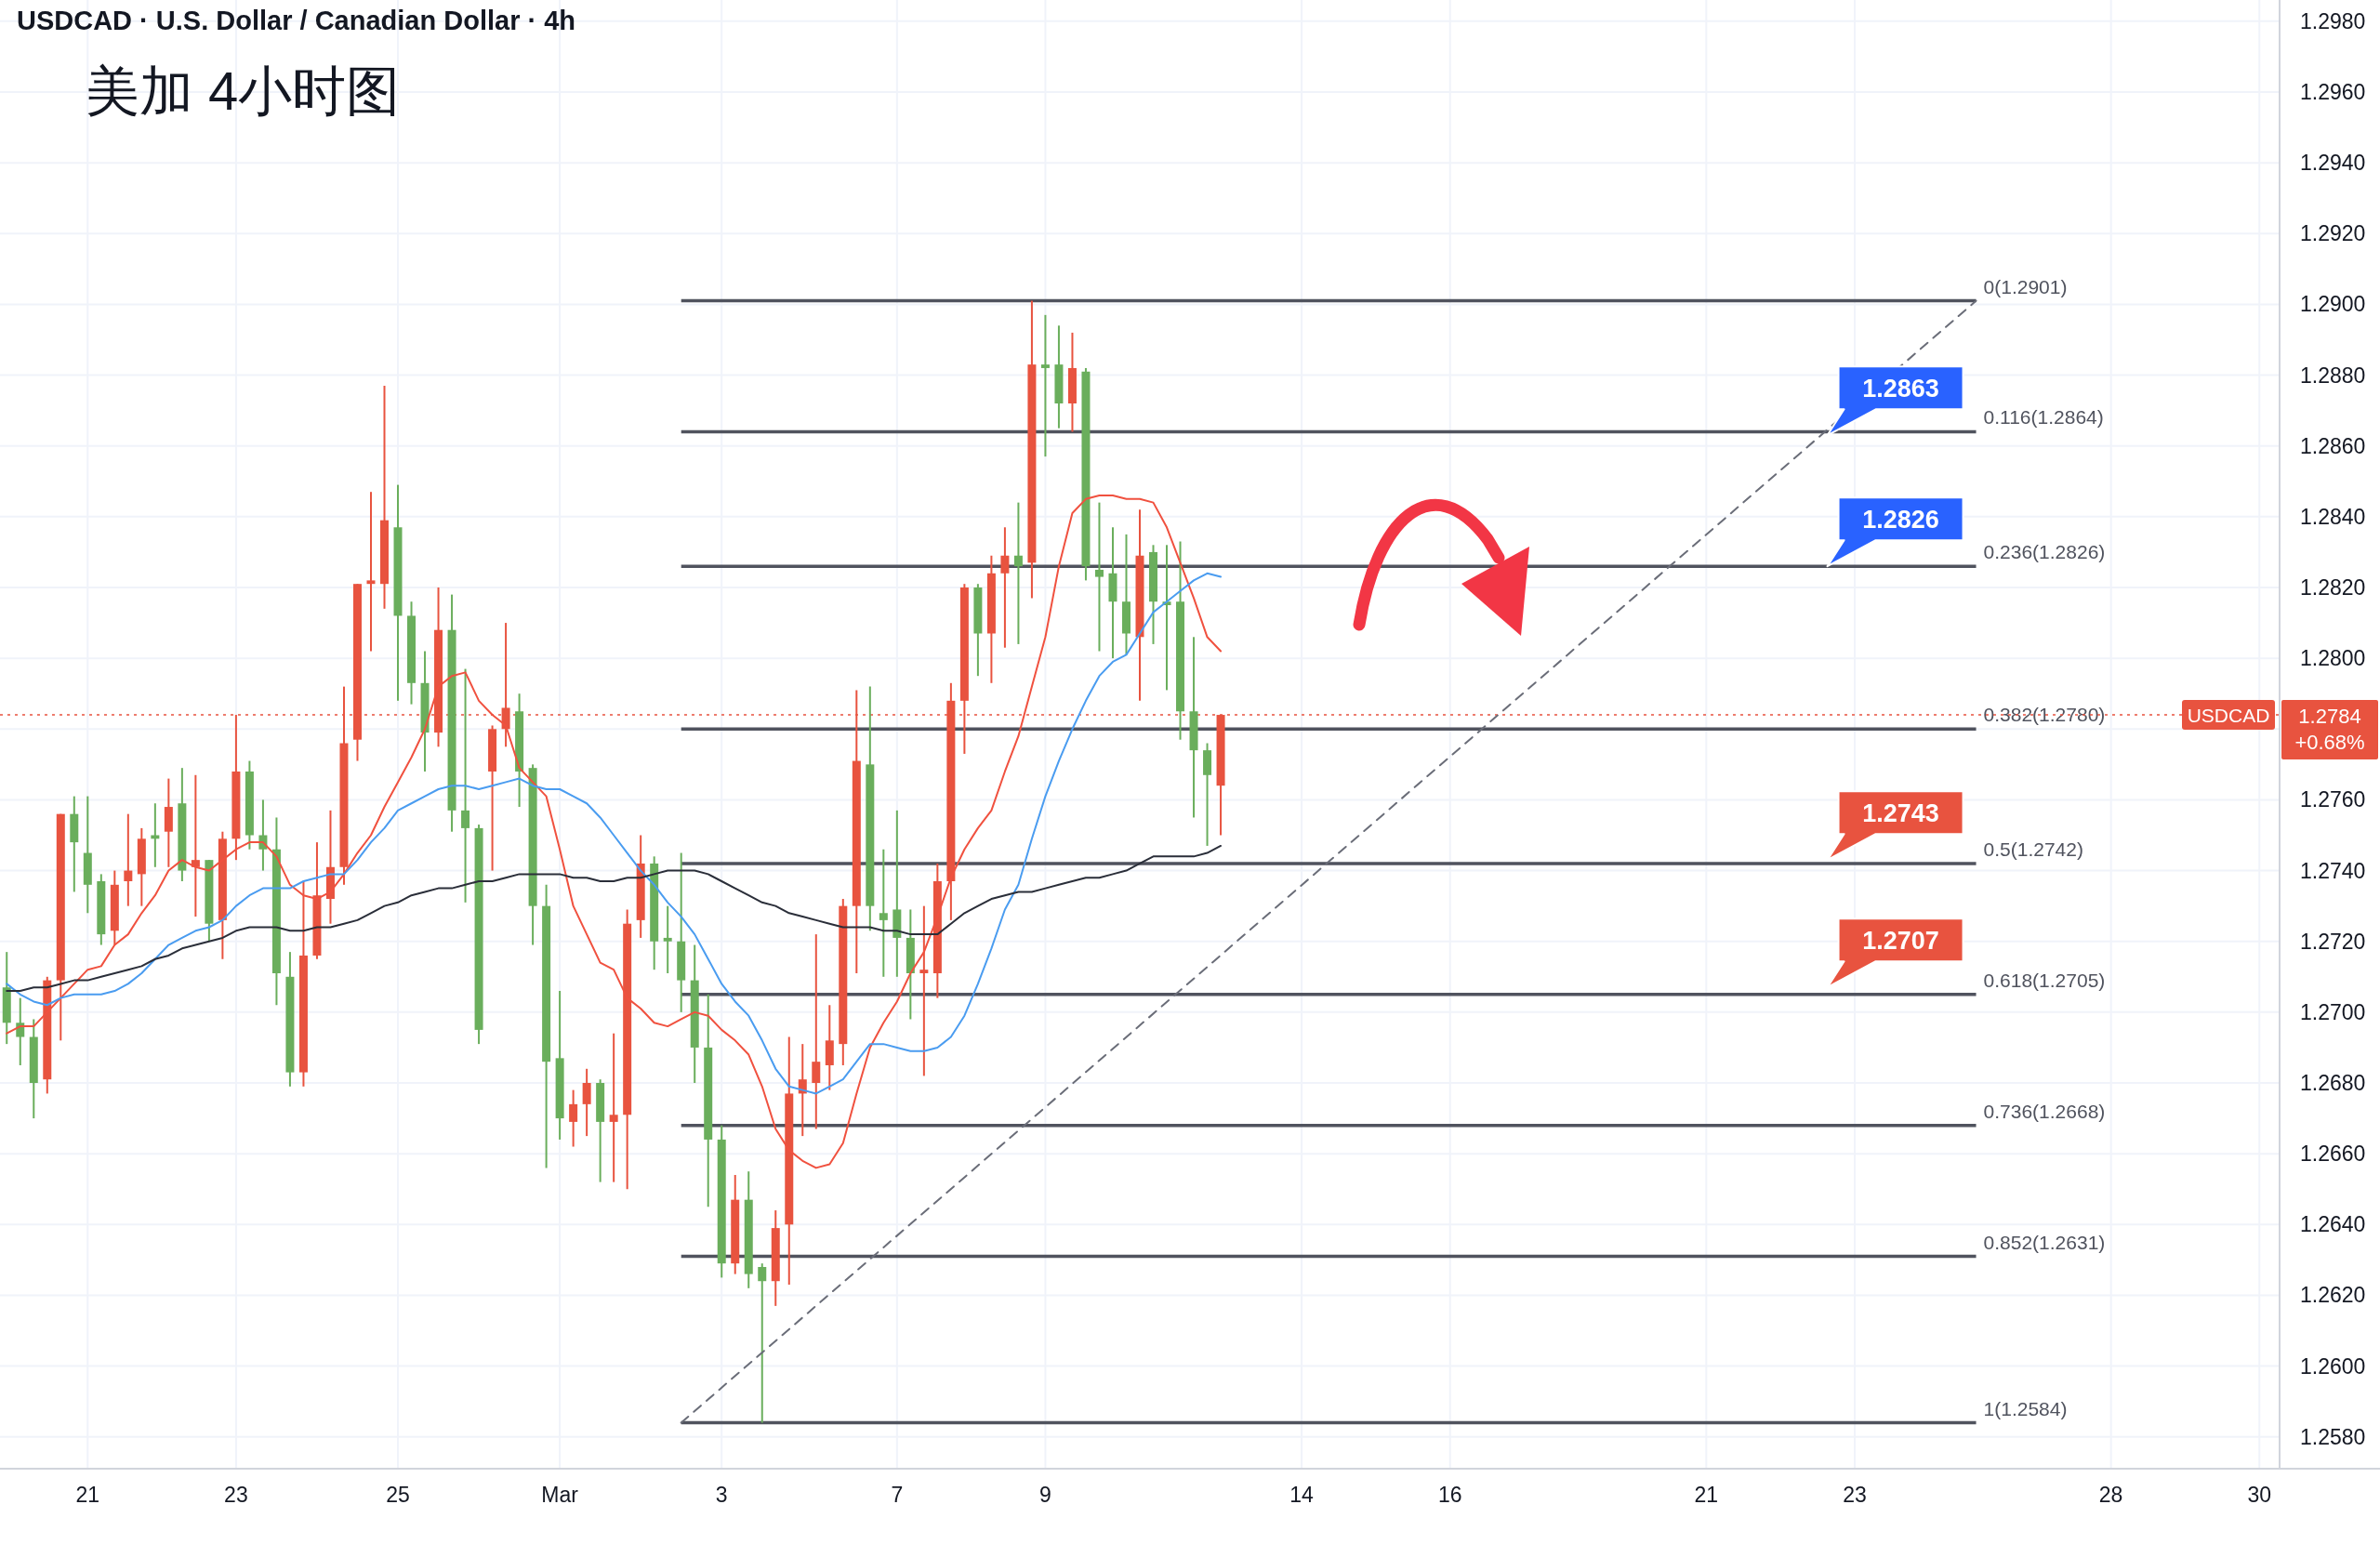 Image resolution: width=2380 pixels, height=1544 pixels. Describe the element at coordinates (2025, 286) in the screenshot. I see `ref-line-label: 0(1.2901)` at that location.